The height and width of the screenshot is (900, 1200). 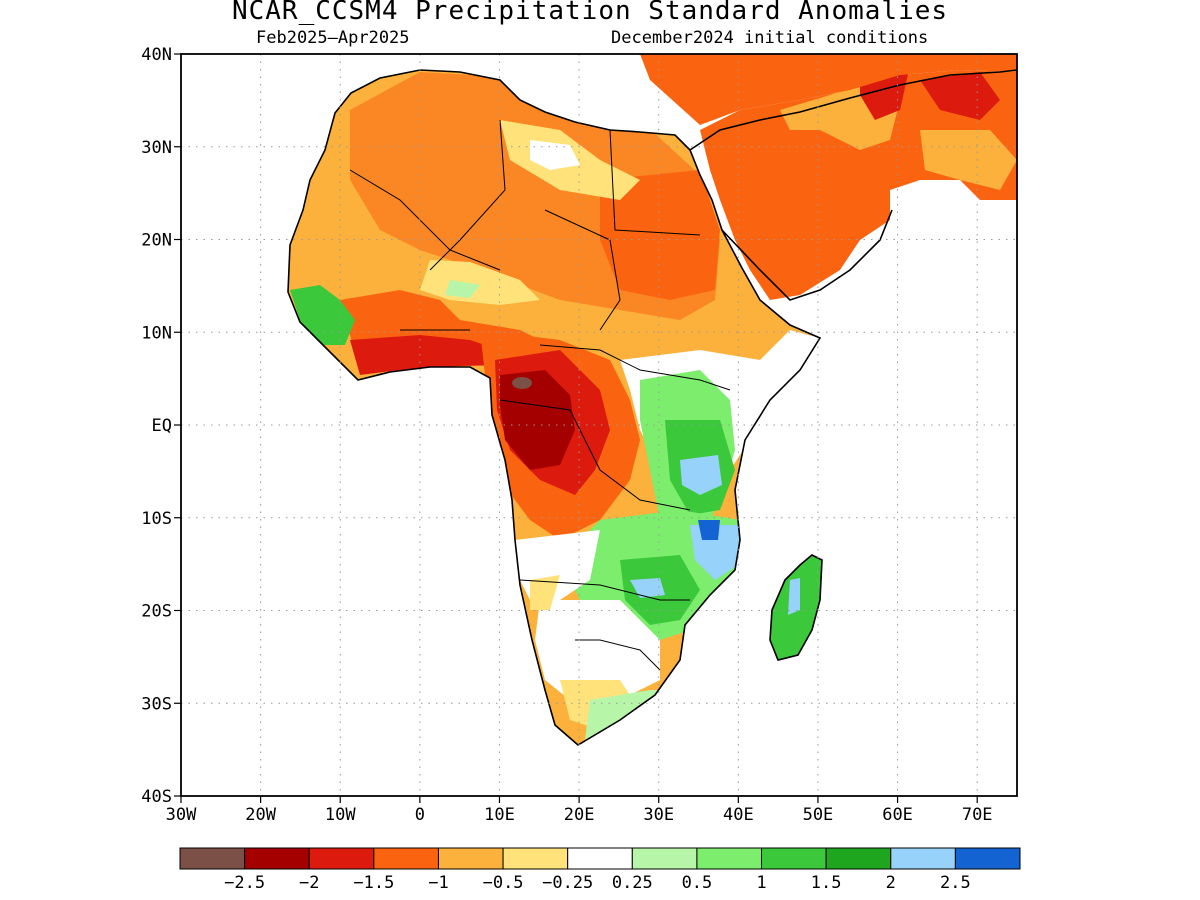 I want to click on legend-label: 0.5, so click(x=697, y=883).